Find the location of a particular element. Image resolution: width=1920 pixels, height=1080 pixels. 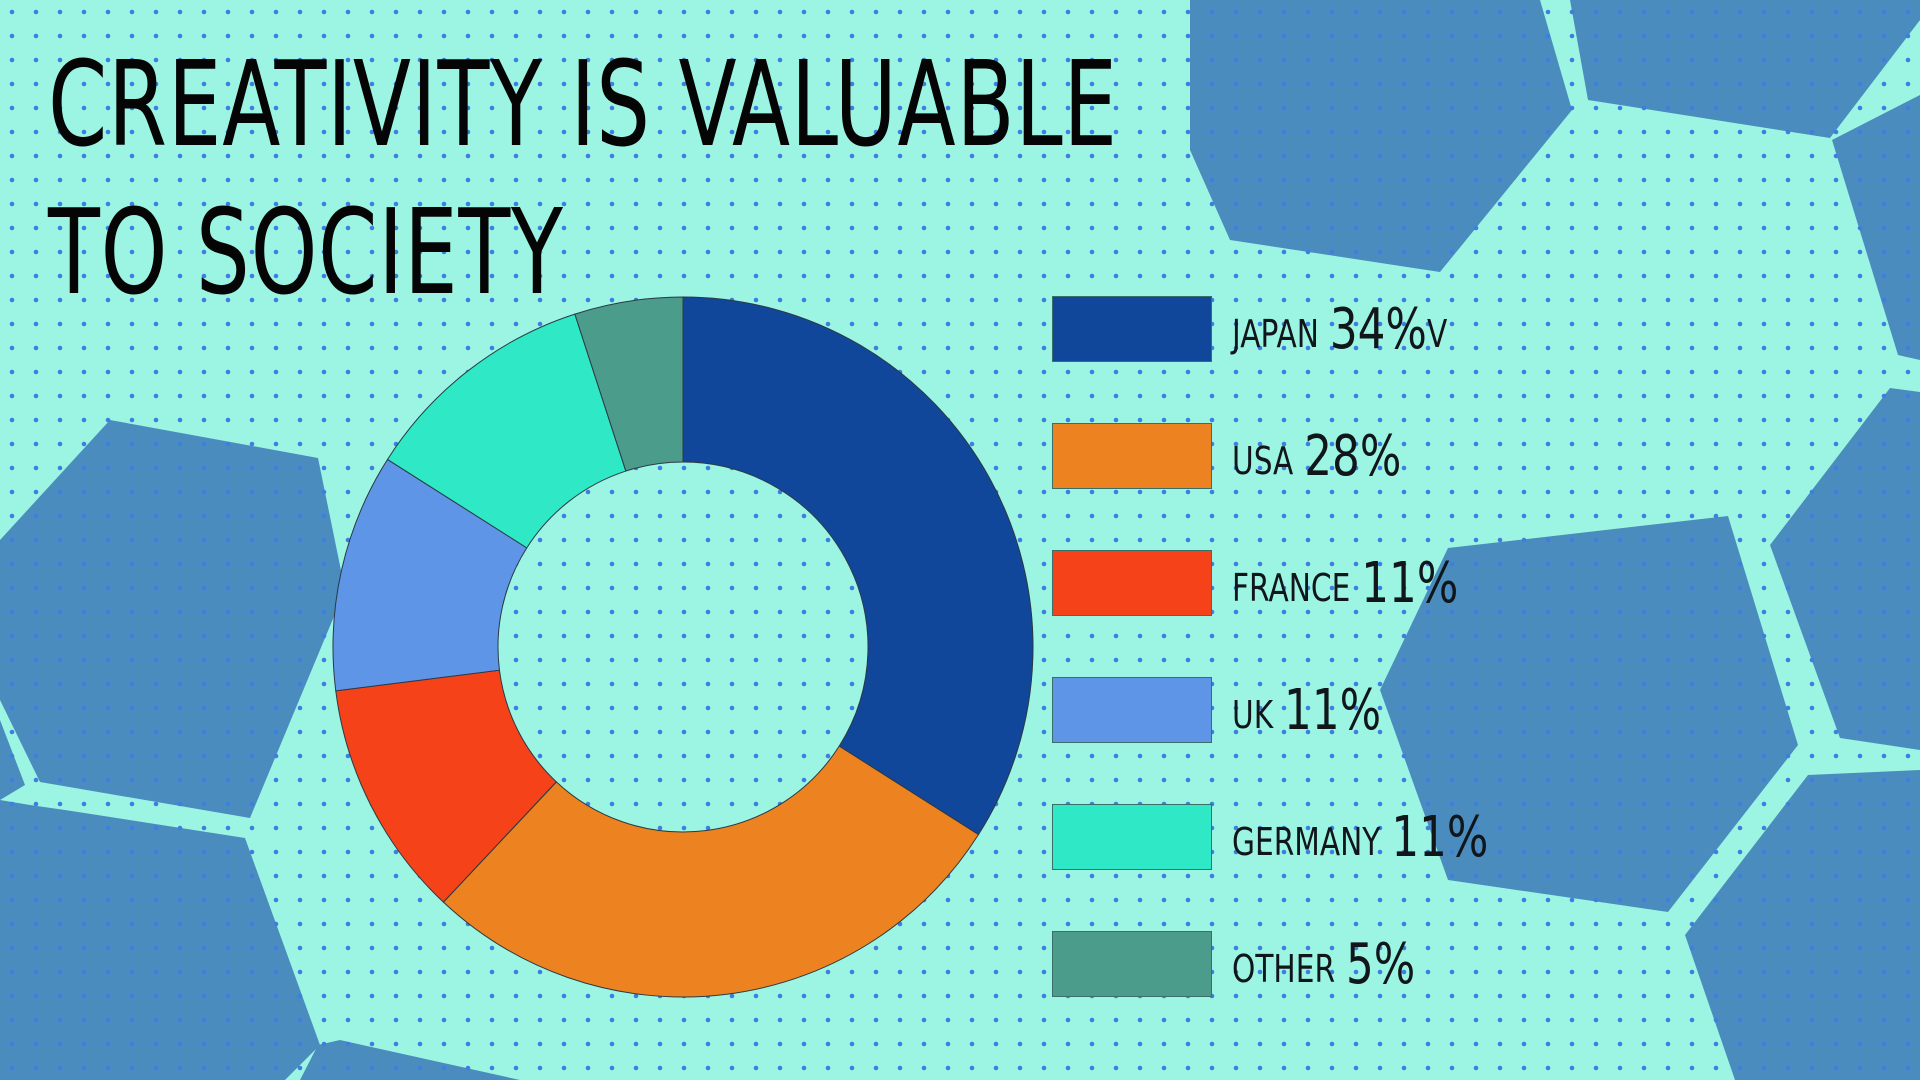

legend-swatch-usa is located at coordinates (1132, 456).